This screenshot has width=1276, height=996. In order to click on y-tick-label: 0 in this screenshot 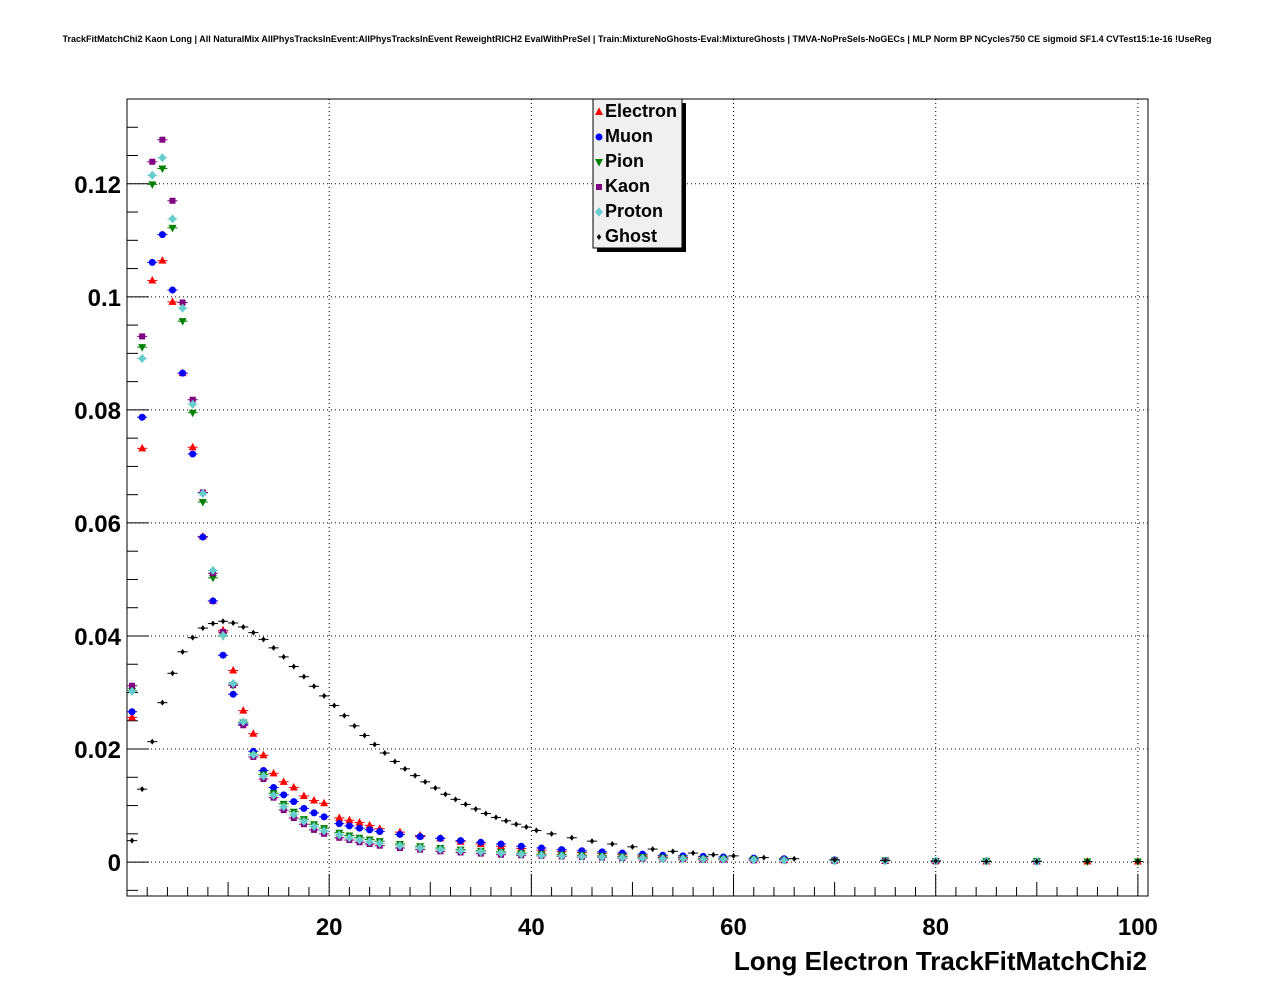, I will do `click(114, 863)`.